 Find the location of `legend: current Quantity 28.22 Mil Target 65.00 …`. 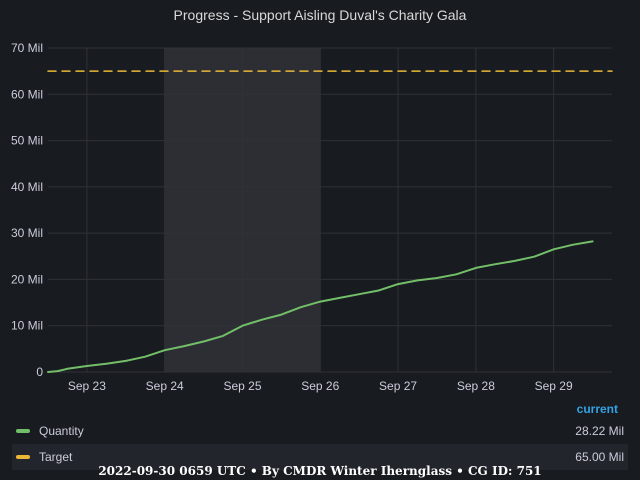

legend: current Quantity 28.22 Mil Target 65.00 … is located at coordinates (320, 435).